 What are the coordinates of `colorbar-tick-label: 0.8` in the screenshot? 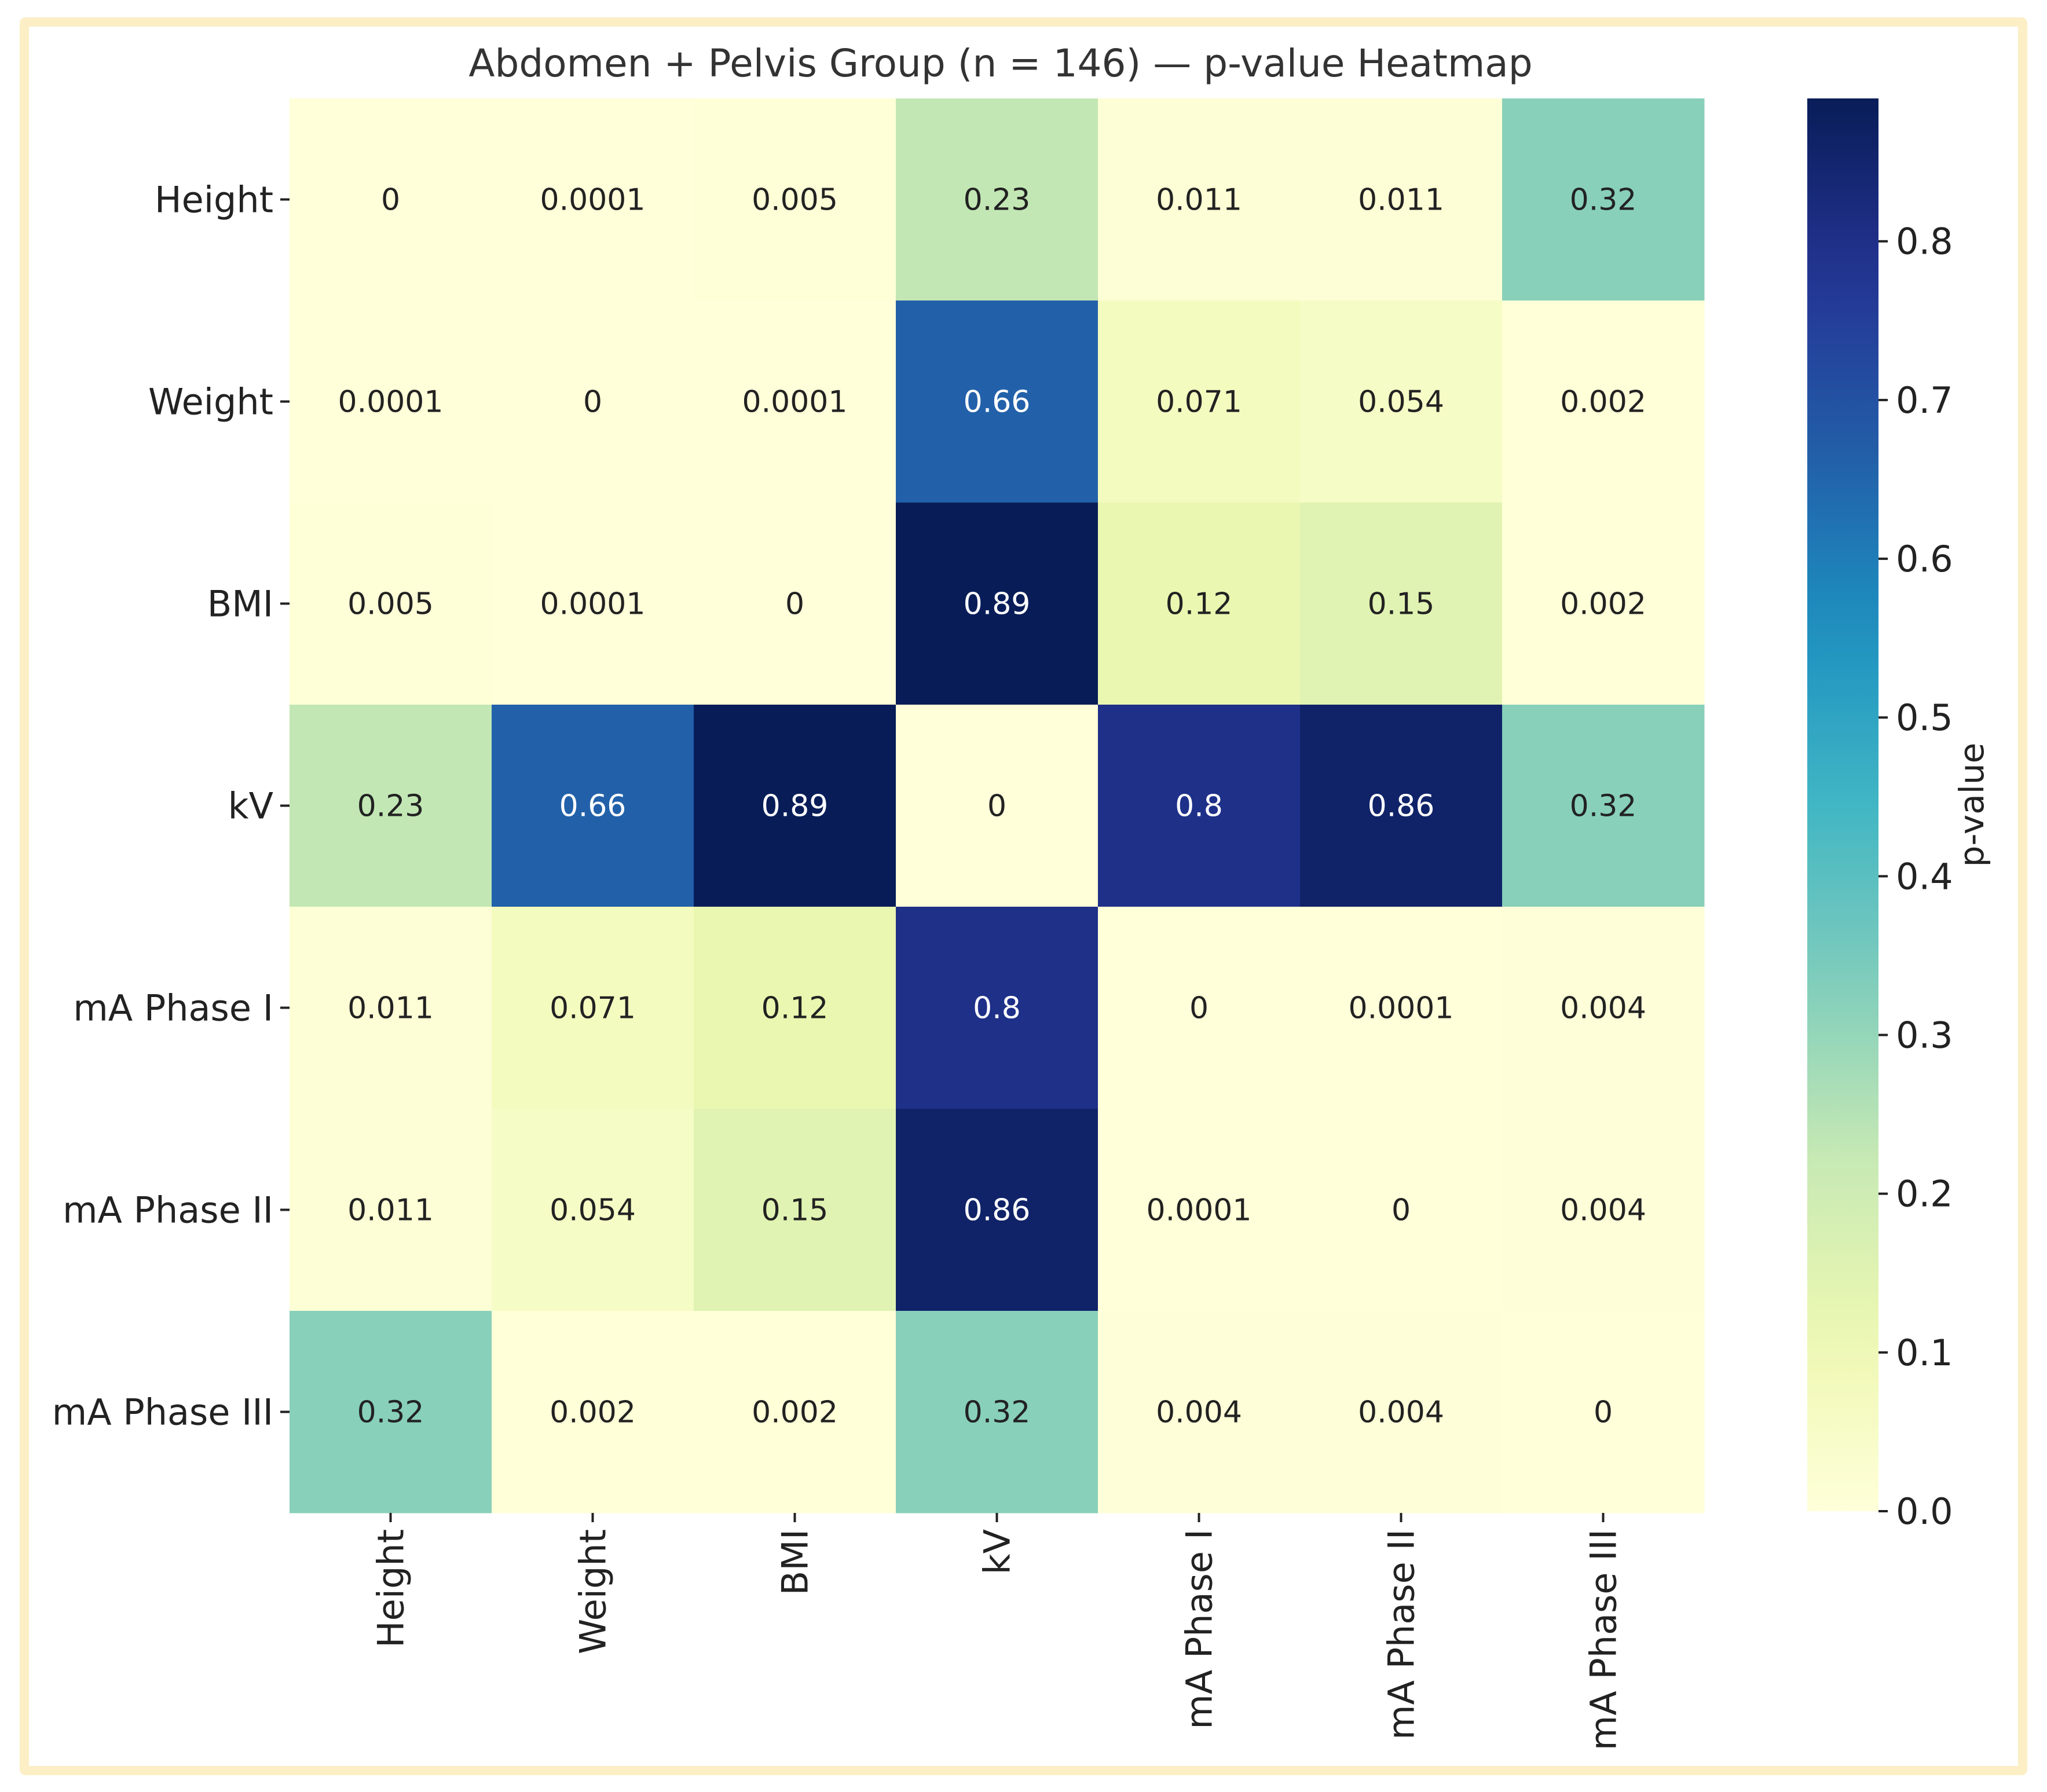 It's located at (1925, 242).